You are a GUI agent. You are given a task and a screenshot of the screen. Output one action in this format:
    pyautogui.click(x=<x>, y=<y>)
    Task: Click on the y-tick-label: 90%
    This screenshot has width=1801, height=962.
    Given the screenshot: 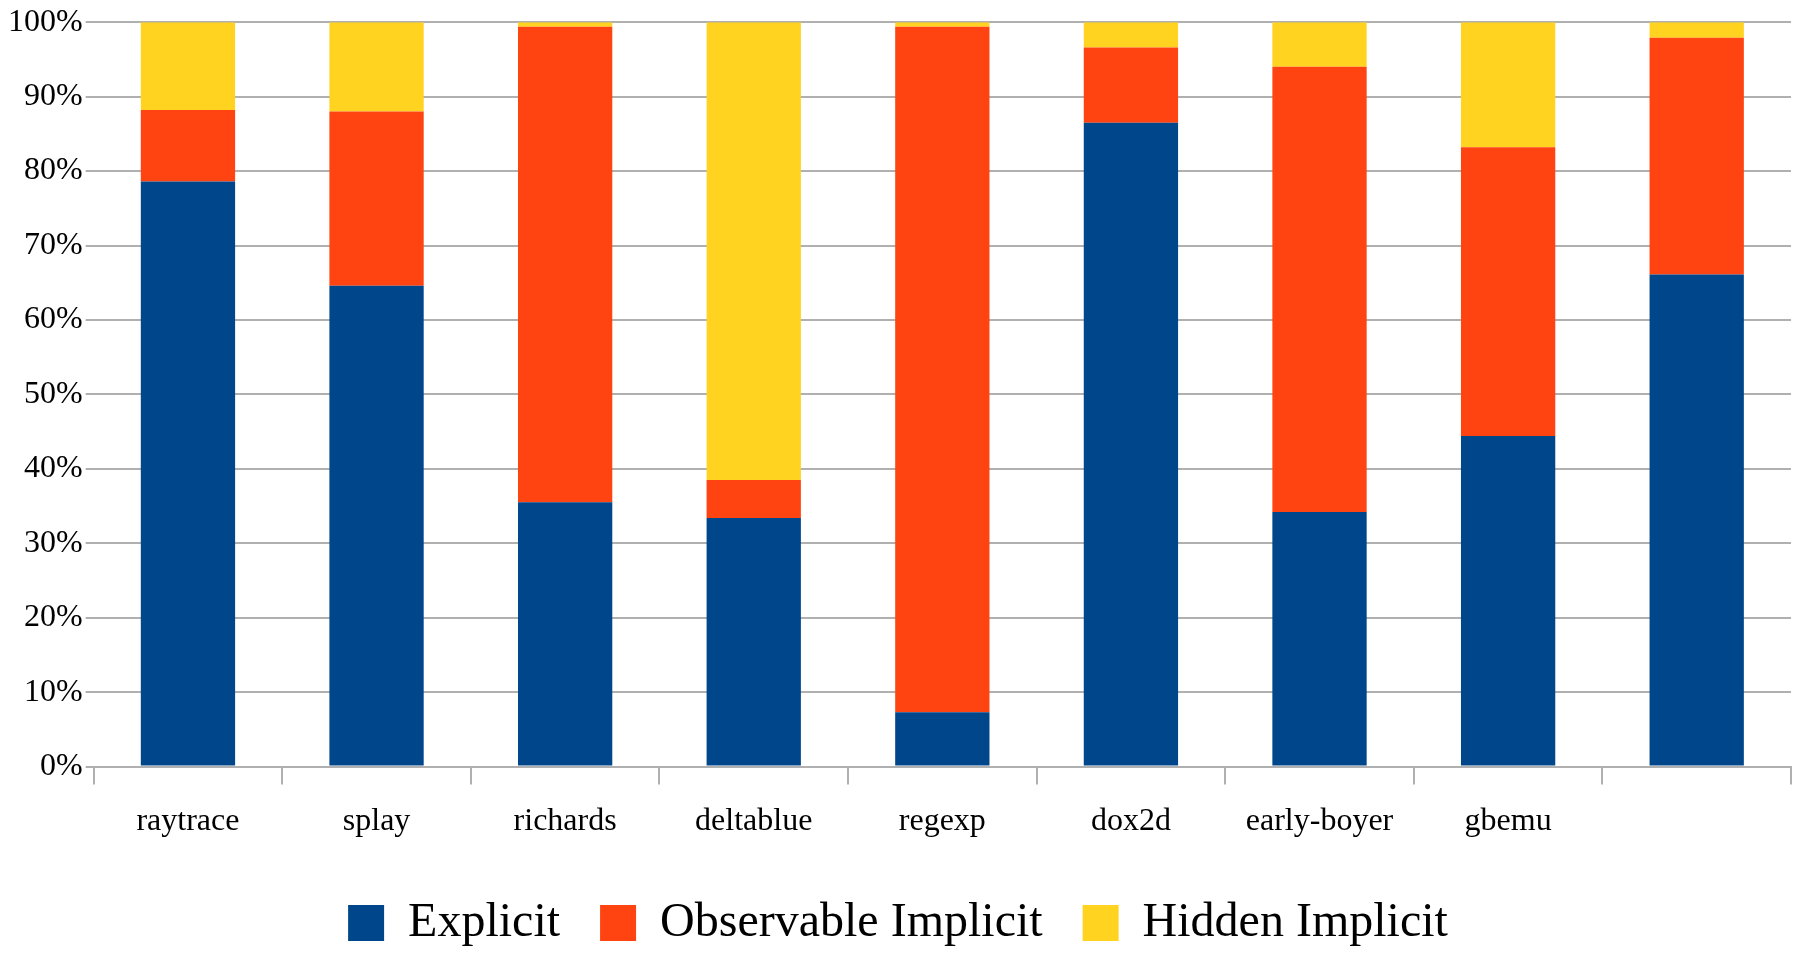 What is the action you would take?
    pyautogui.click(x=53, y=94)
    